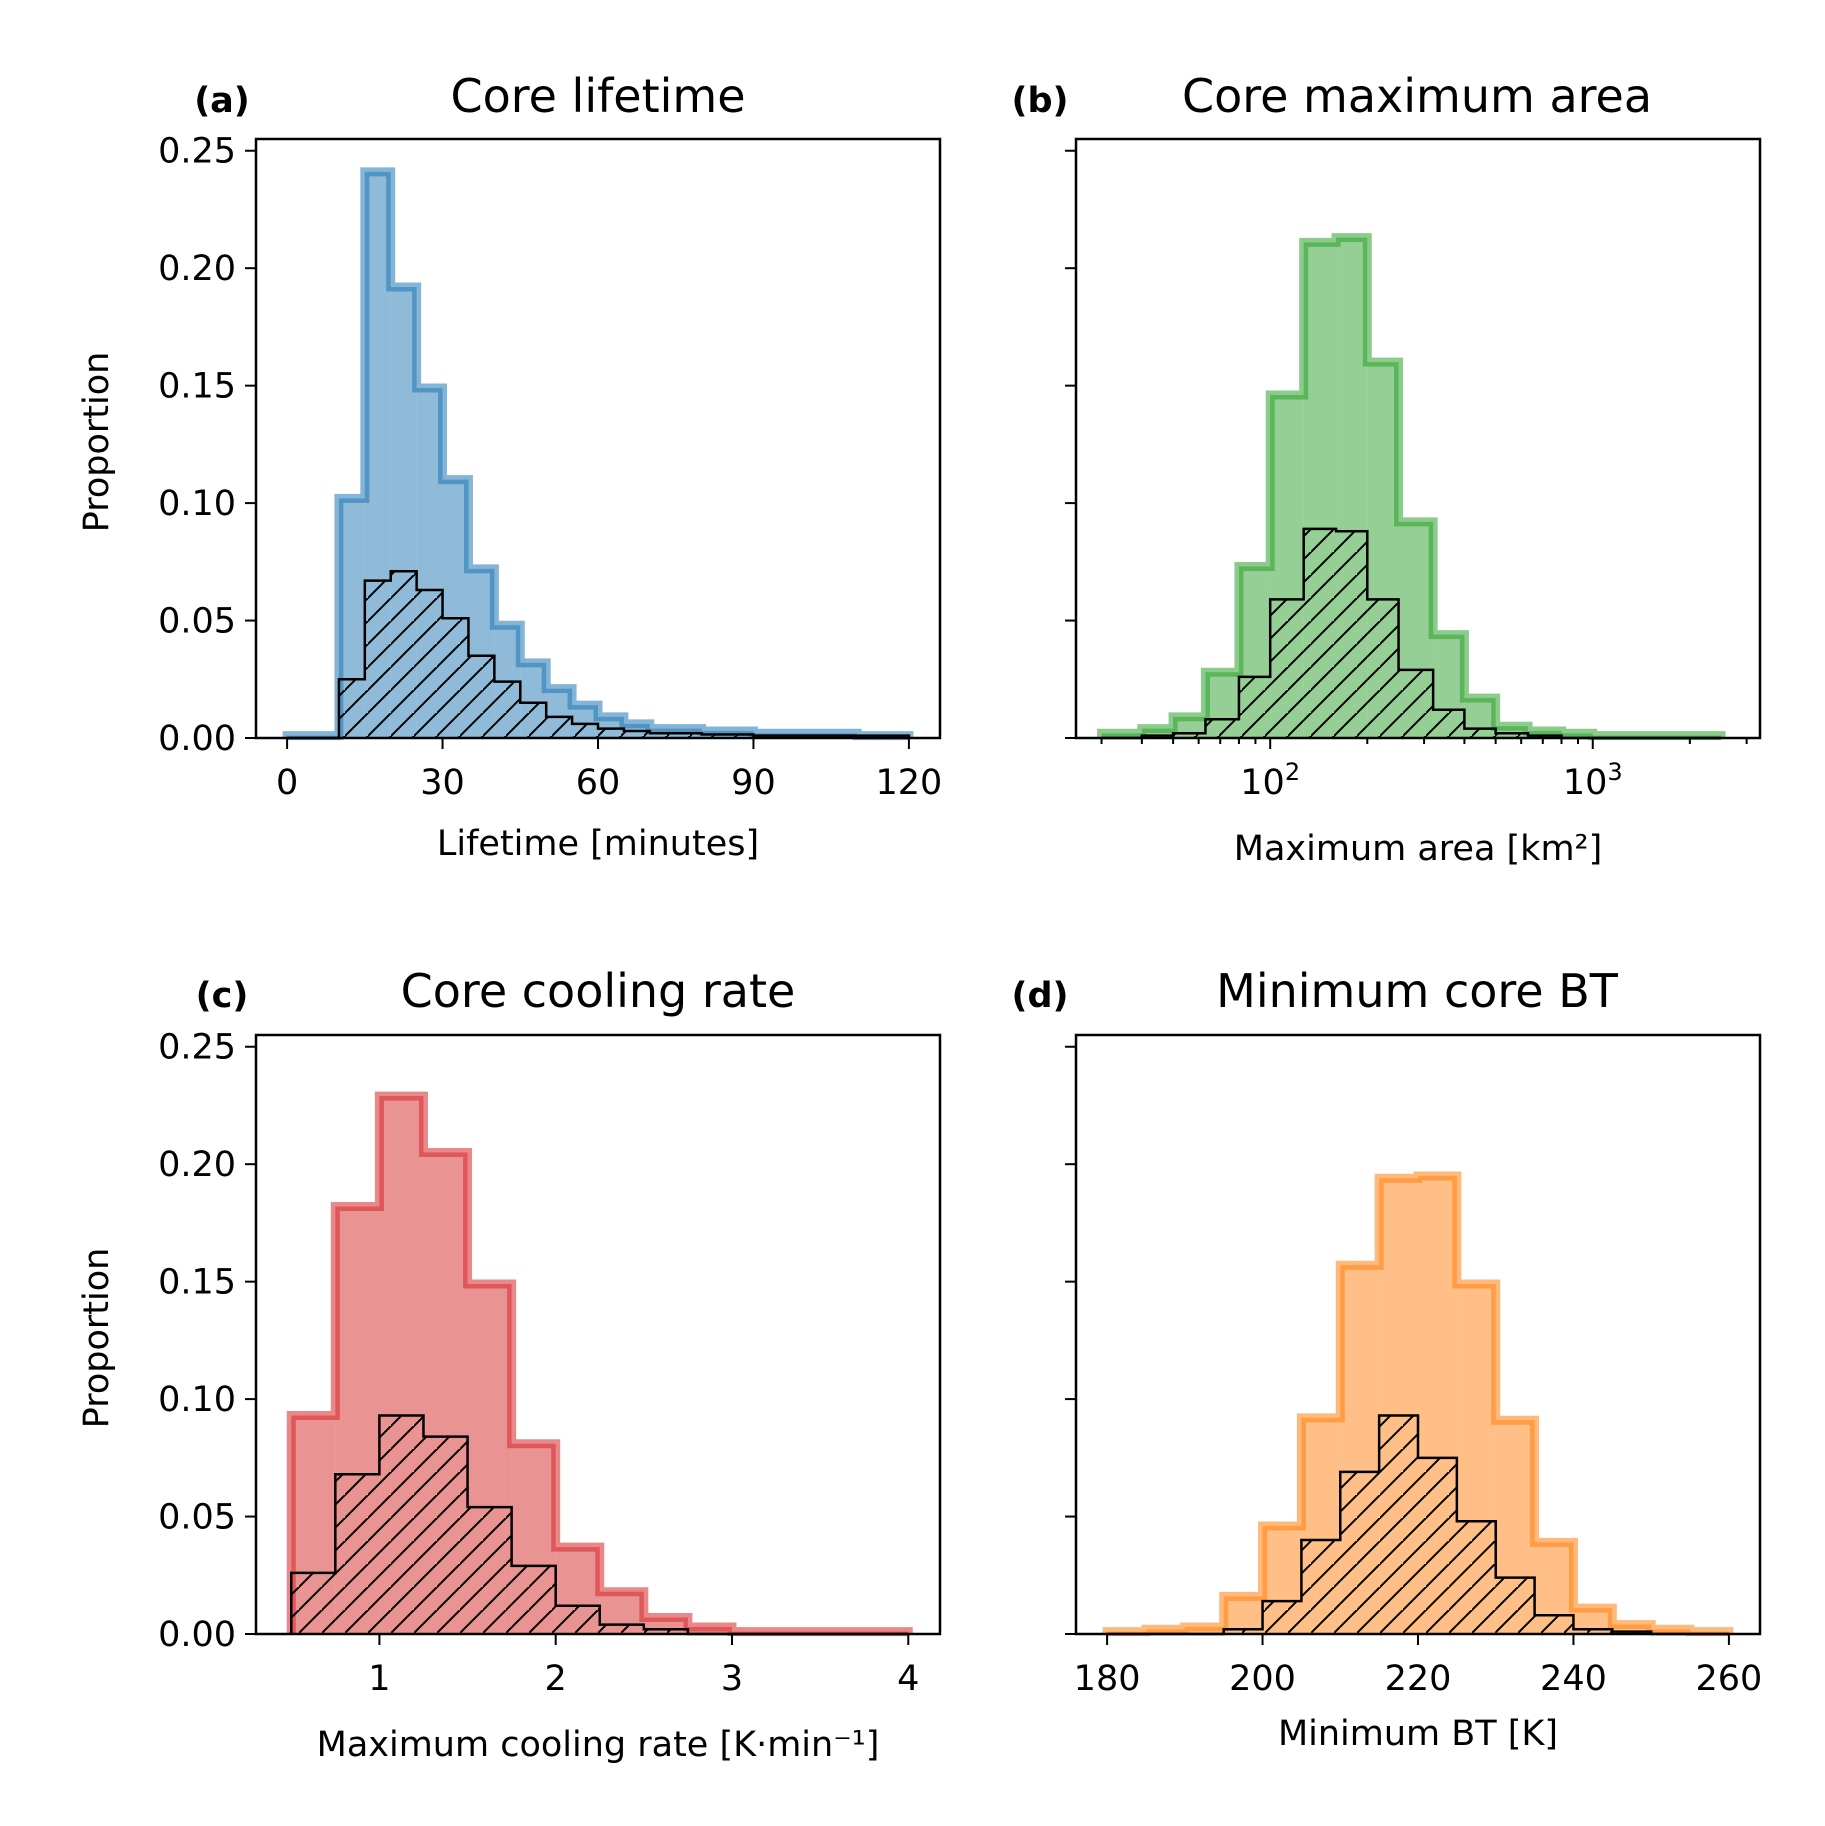 This screenshot has height=1826, width=1825. I want to click on x-tick-label: 60, so click(598, 783).